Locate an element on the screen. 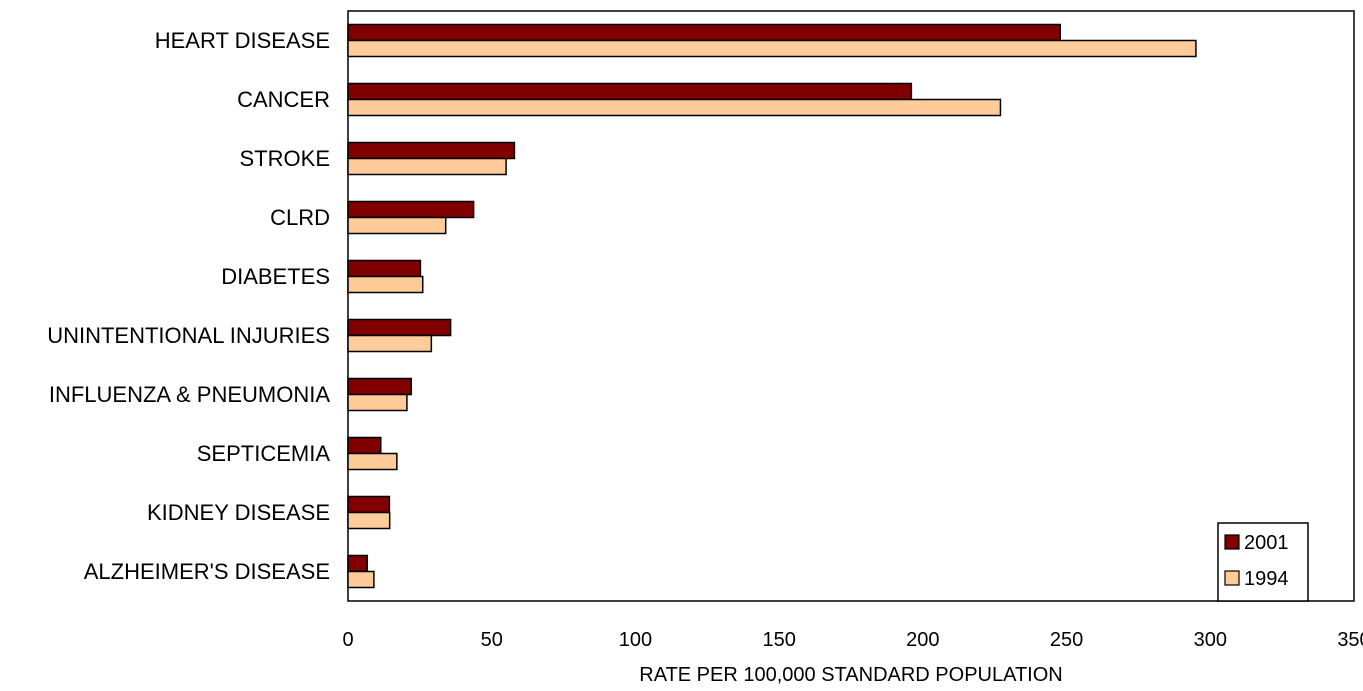 The image size is (1363, 691). bar-1994-septicemia is located at coordinates (372, 461).